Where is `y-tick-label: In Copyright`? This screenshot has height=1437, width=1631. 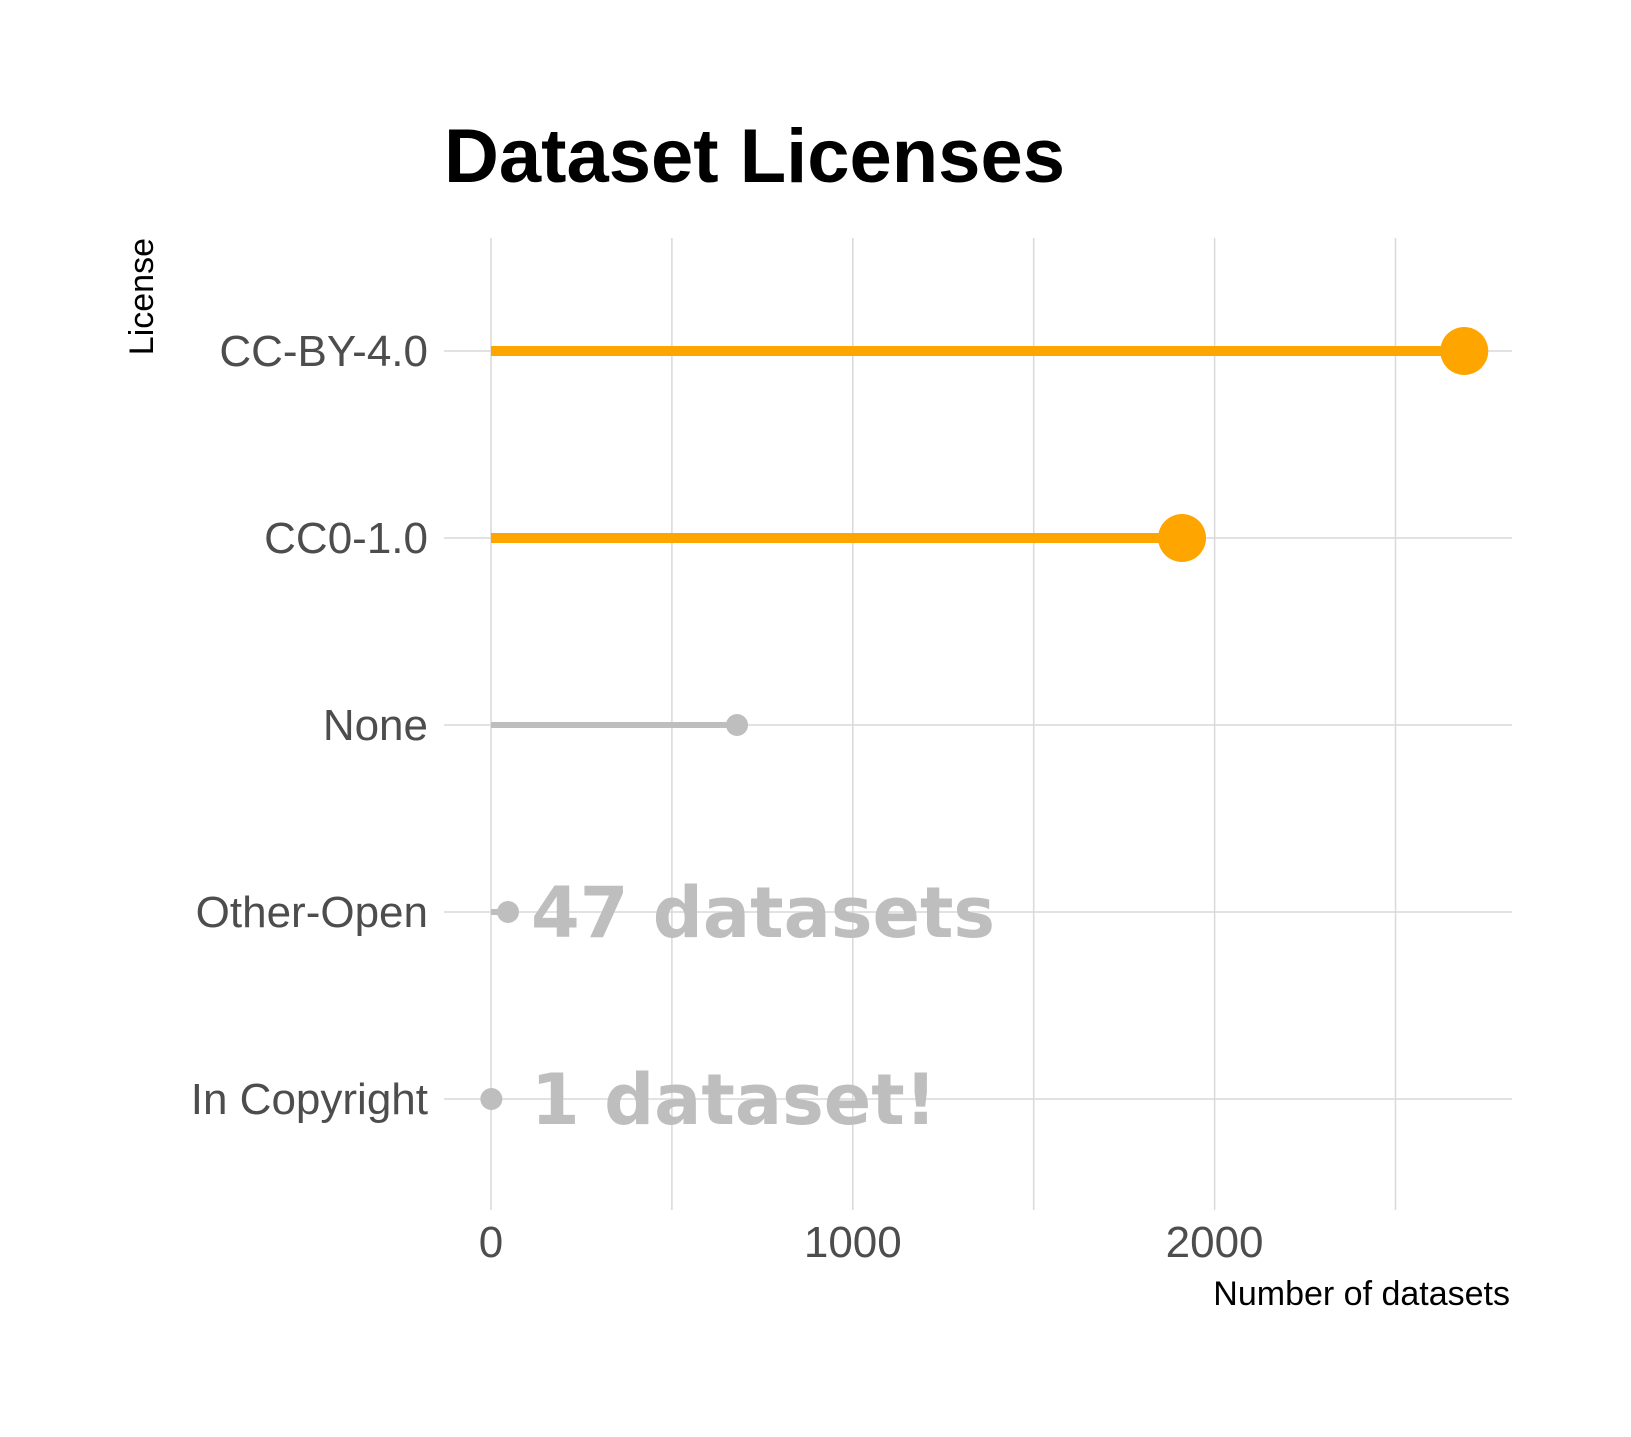 y-tick-label: In Copyright is located at coordinates (309, 1099).